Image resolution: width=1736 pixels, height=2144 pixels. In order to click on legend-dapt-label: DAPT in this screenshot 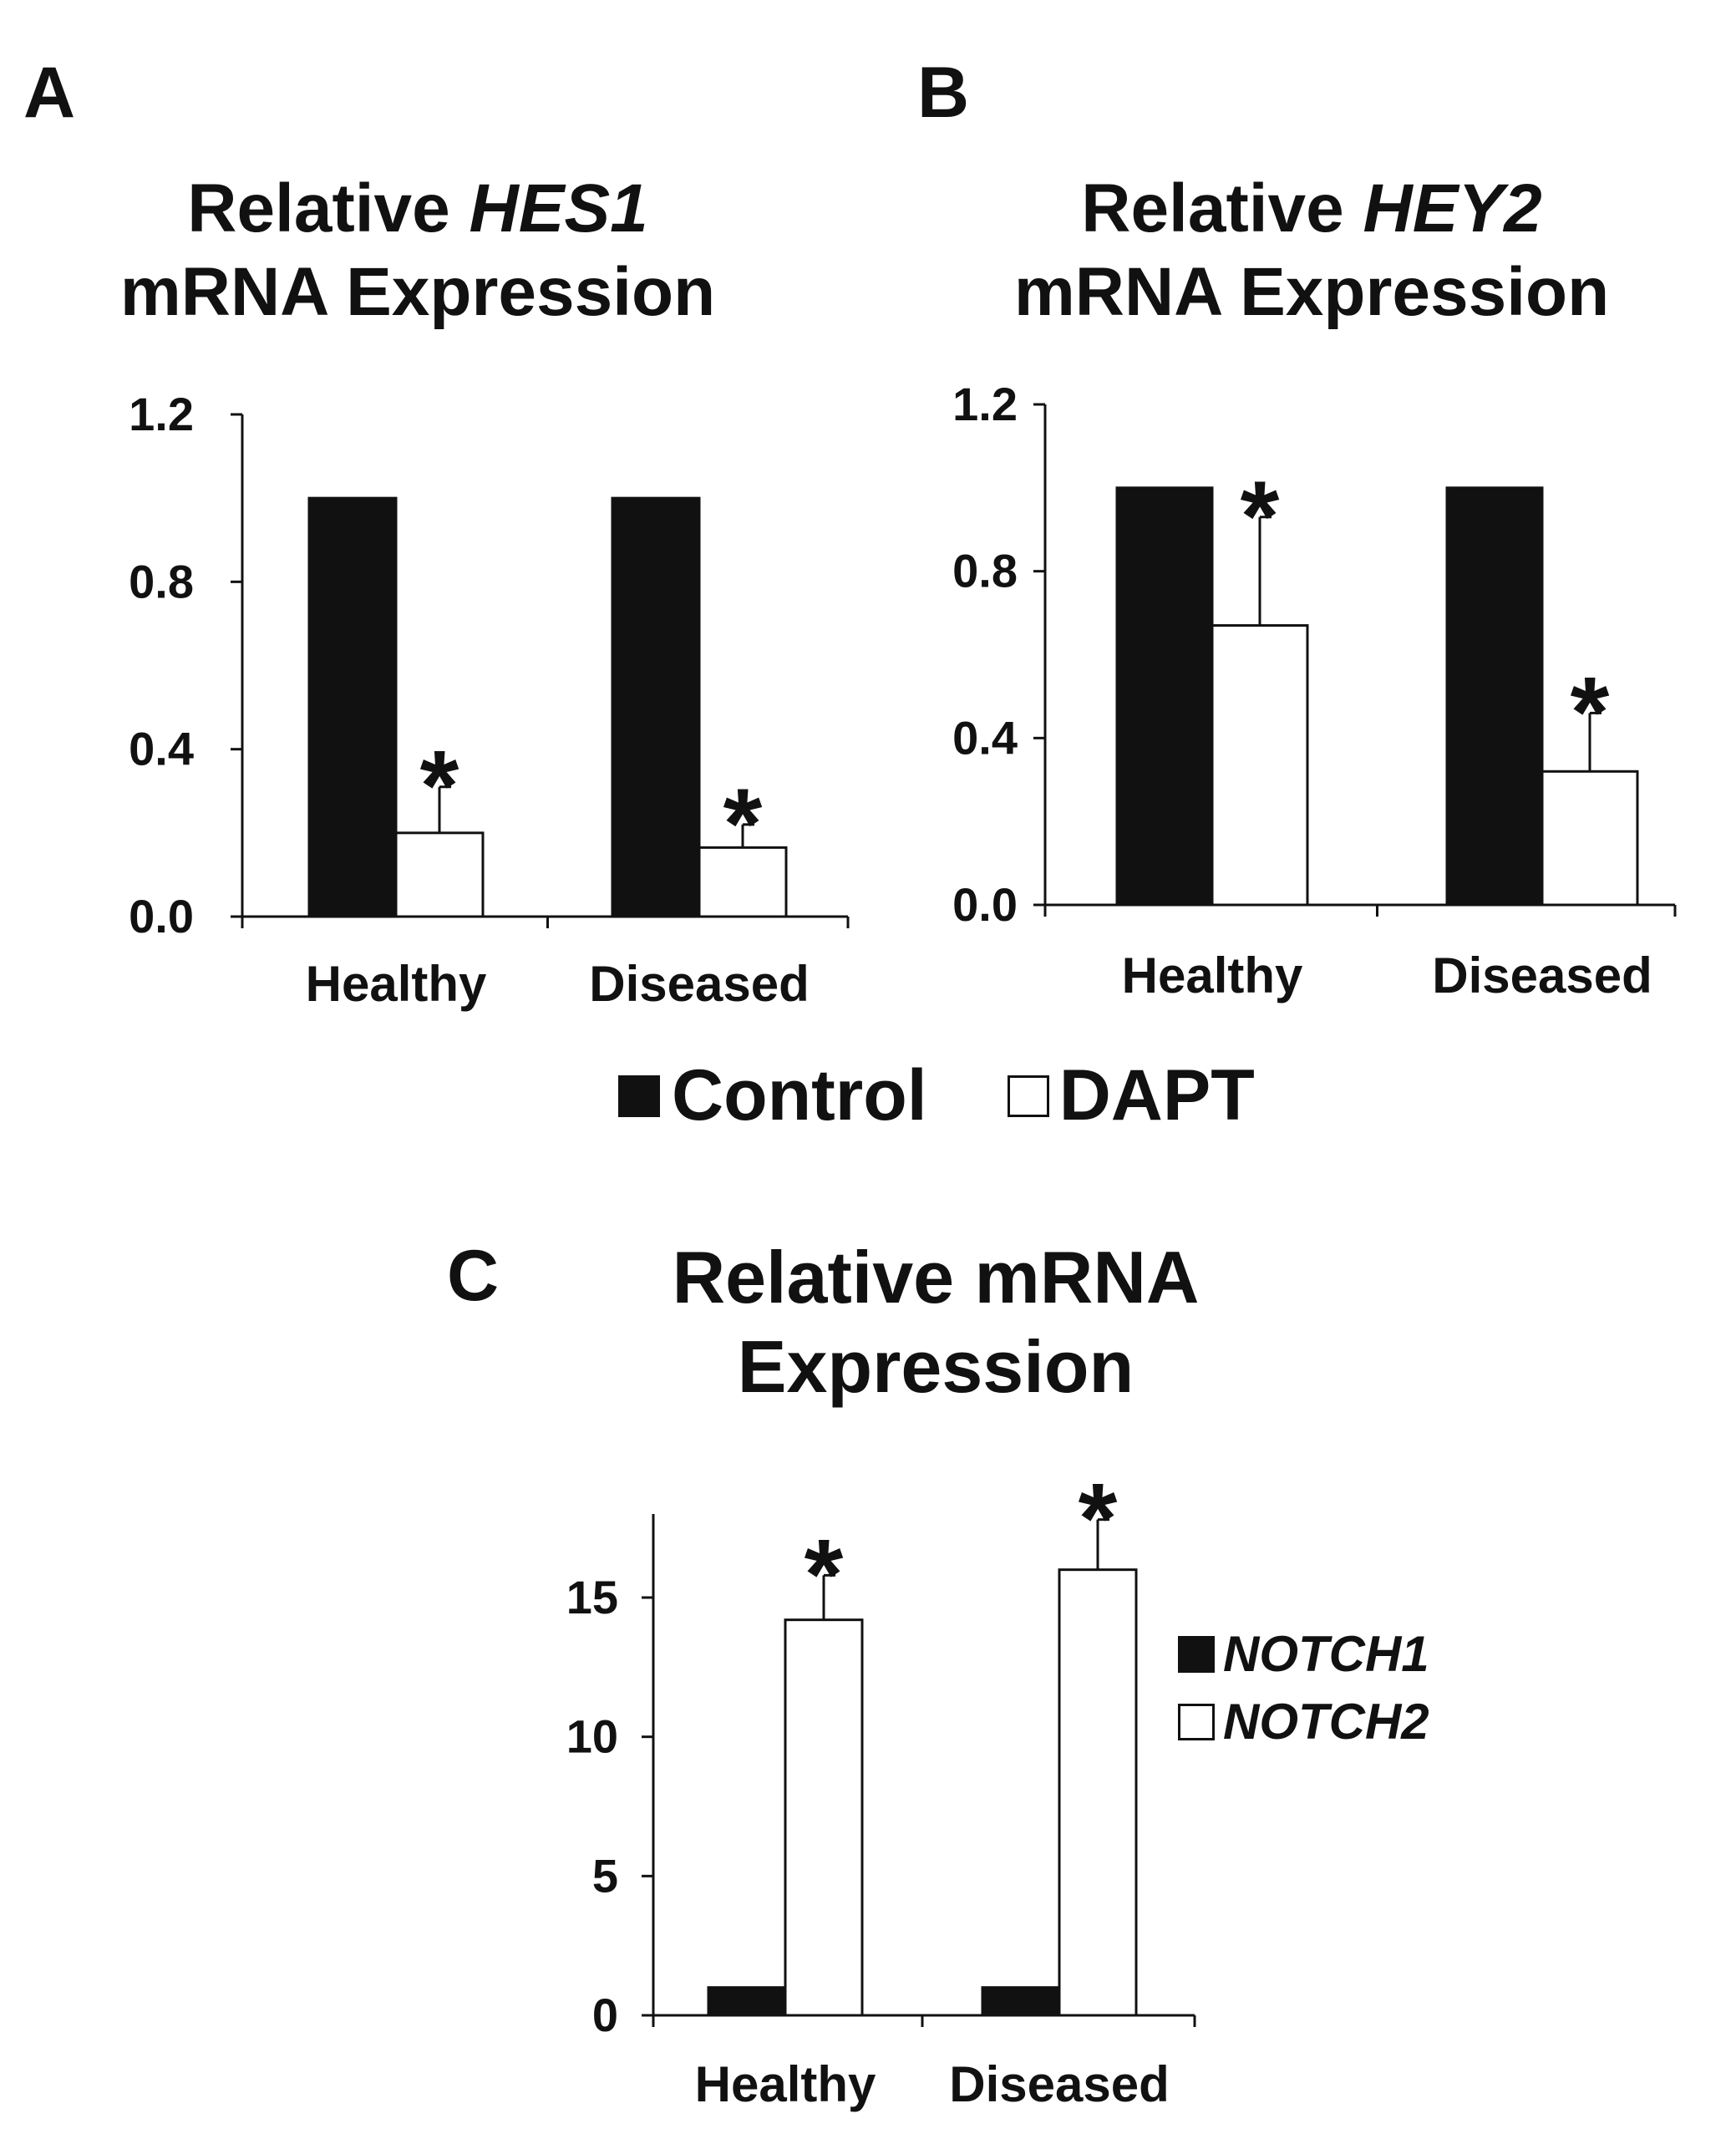, I will do `click(1156, 1095)`.